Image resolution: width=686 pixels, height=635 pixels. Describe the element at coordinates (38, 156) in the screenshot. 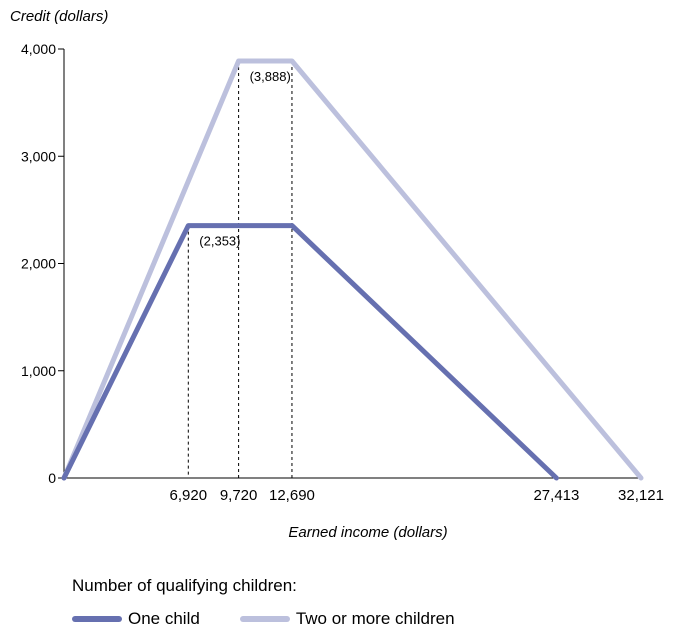

I see `y-tick-label: 3,000` at that location.